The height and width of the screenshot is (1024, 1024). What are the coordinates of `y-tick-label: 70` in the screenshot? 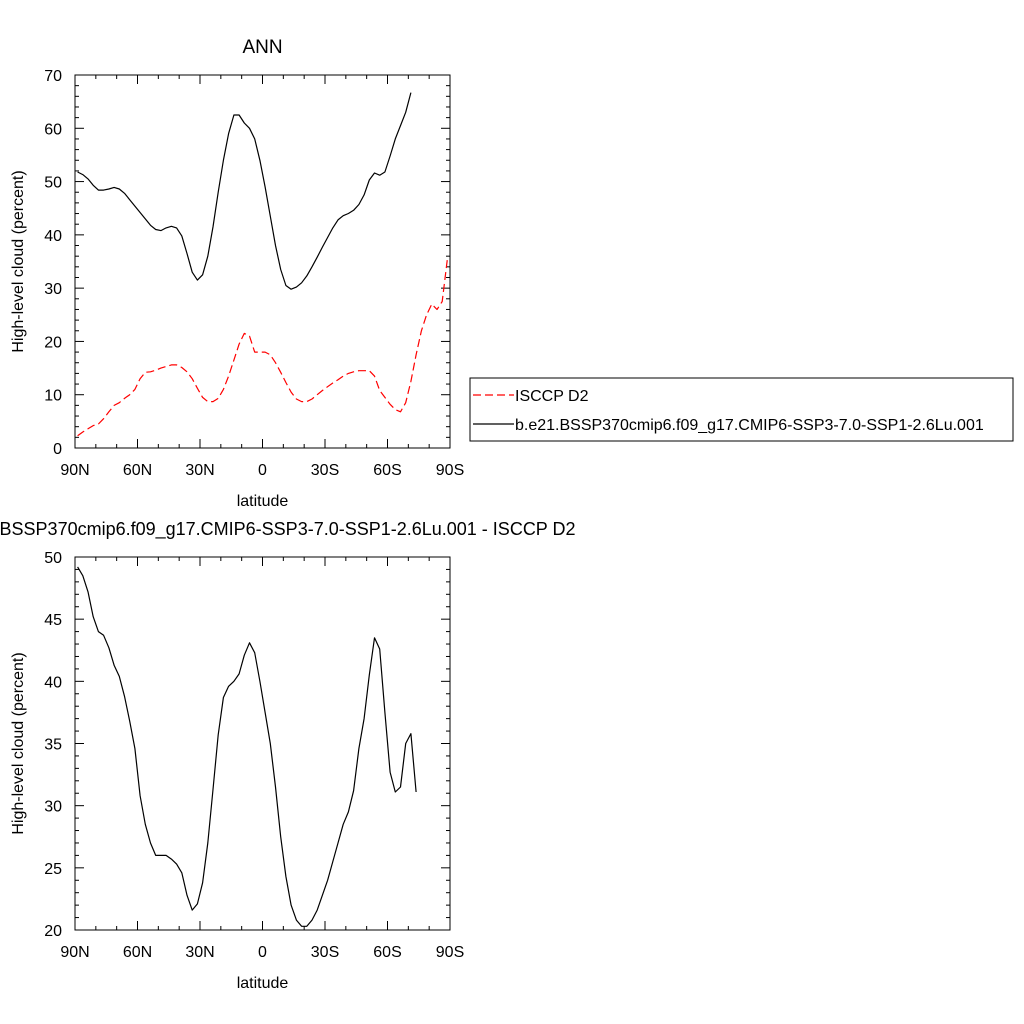 It's located at (53, 76).